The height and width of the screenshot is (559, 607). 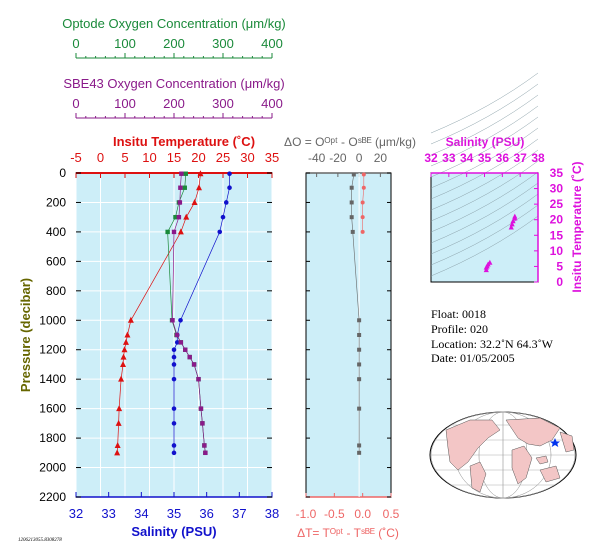 I want to click on delta-o-tick-label: 20, so click(x=381, y=158).